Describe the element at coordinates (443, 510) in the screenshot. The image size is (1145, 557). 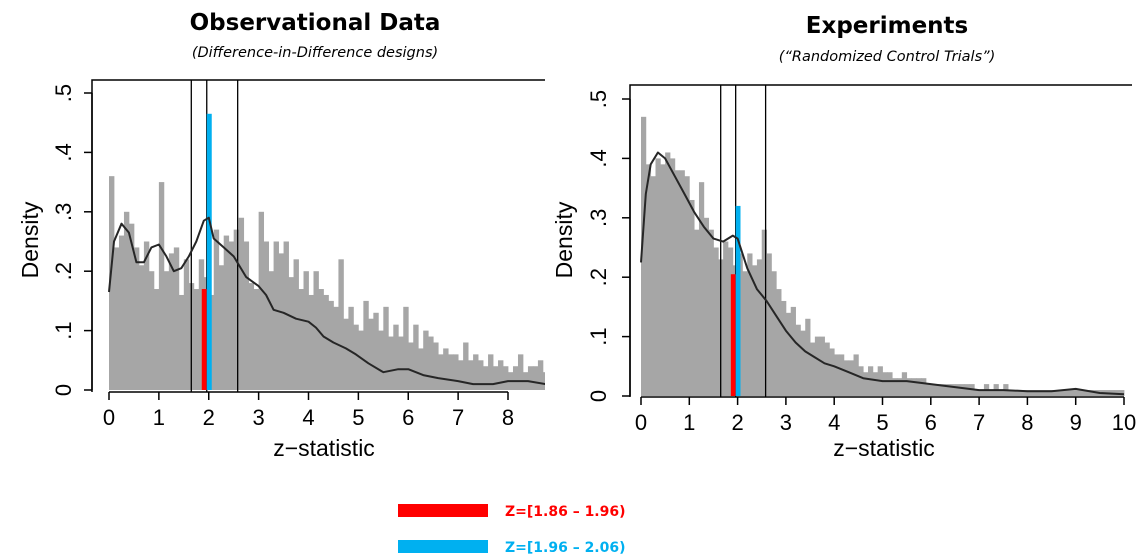
I see `legend-swatch-red` at that location.